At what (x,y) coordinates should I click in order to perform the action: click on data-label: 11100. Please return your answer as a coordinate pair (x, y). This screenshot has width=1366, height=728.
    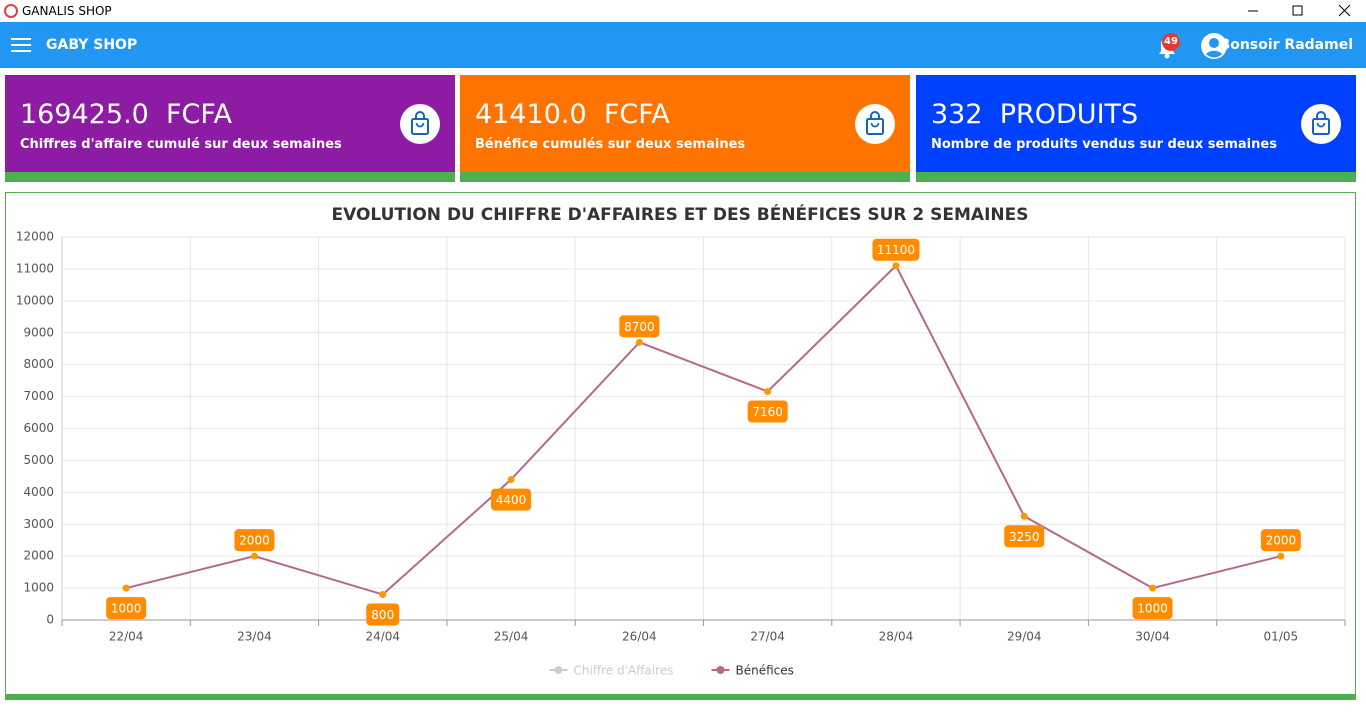
    Looking at the image, I should click on (896, 250).